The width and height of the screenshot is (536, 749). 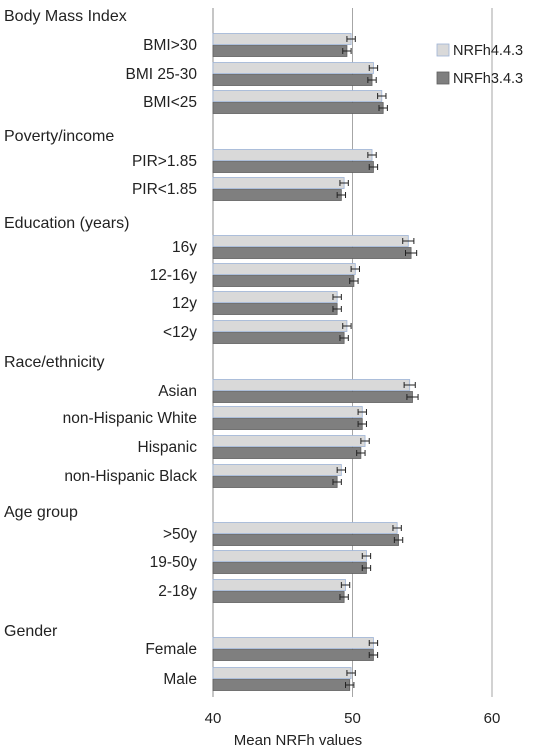 I want to click on x-tick-label: 60, so click(x=492, y=718).